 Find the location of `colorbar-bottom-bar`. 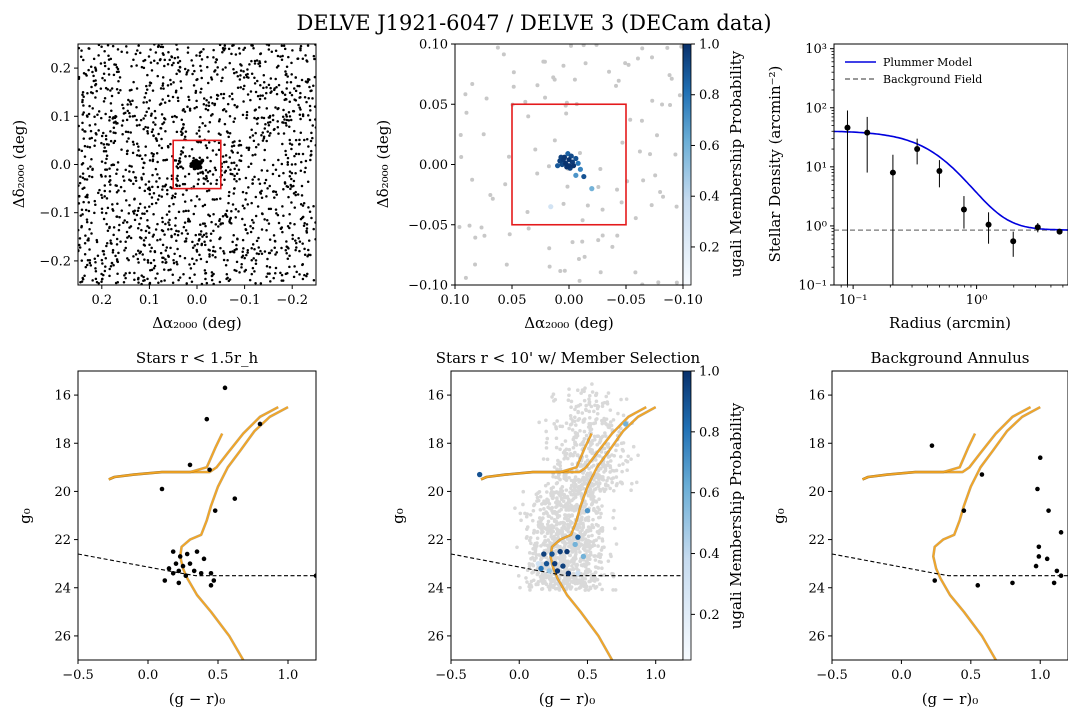

colorbar-bottom-bar is located at coordinates (687, 515).